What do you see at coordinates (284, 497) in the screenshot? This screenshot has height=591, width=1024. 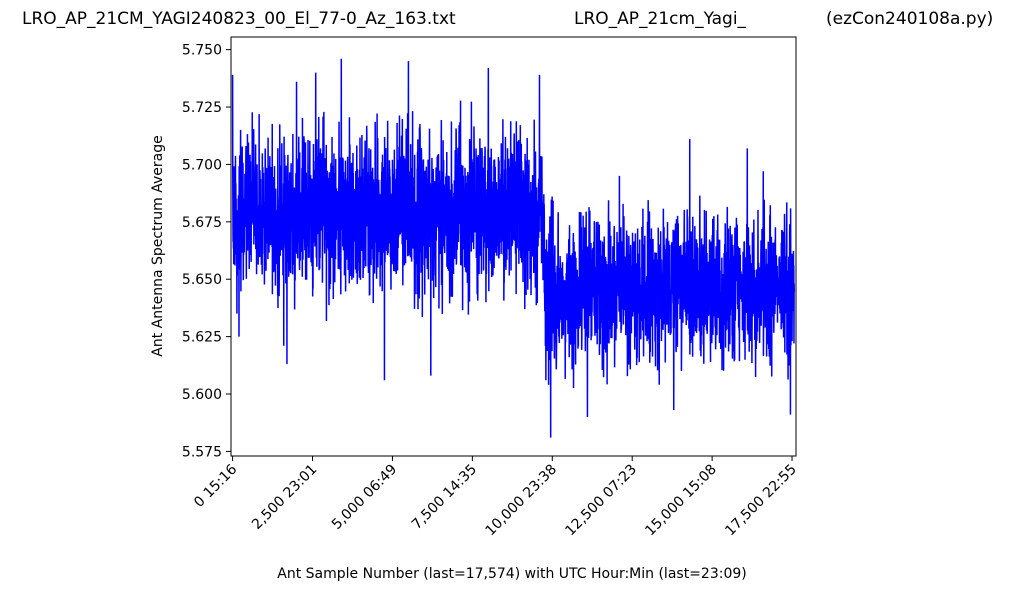 I see `x-tick-label: 2,500 23:01` at bounding box center [284, 497].